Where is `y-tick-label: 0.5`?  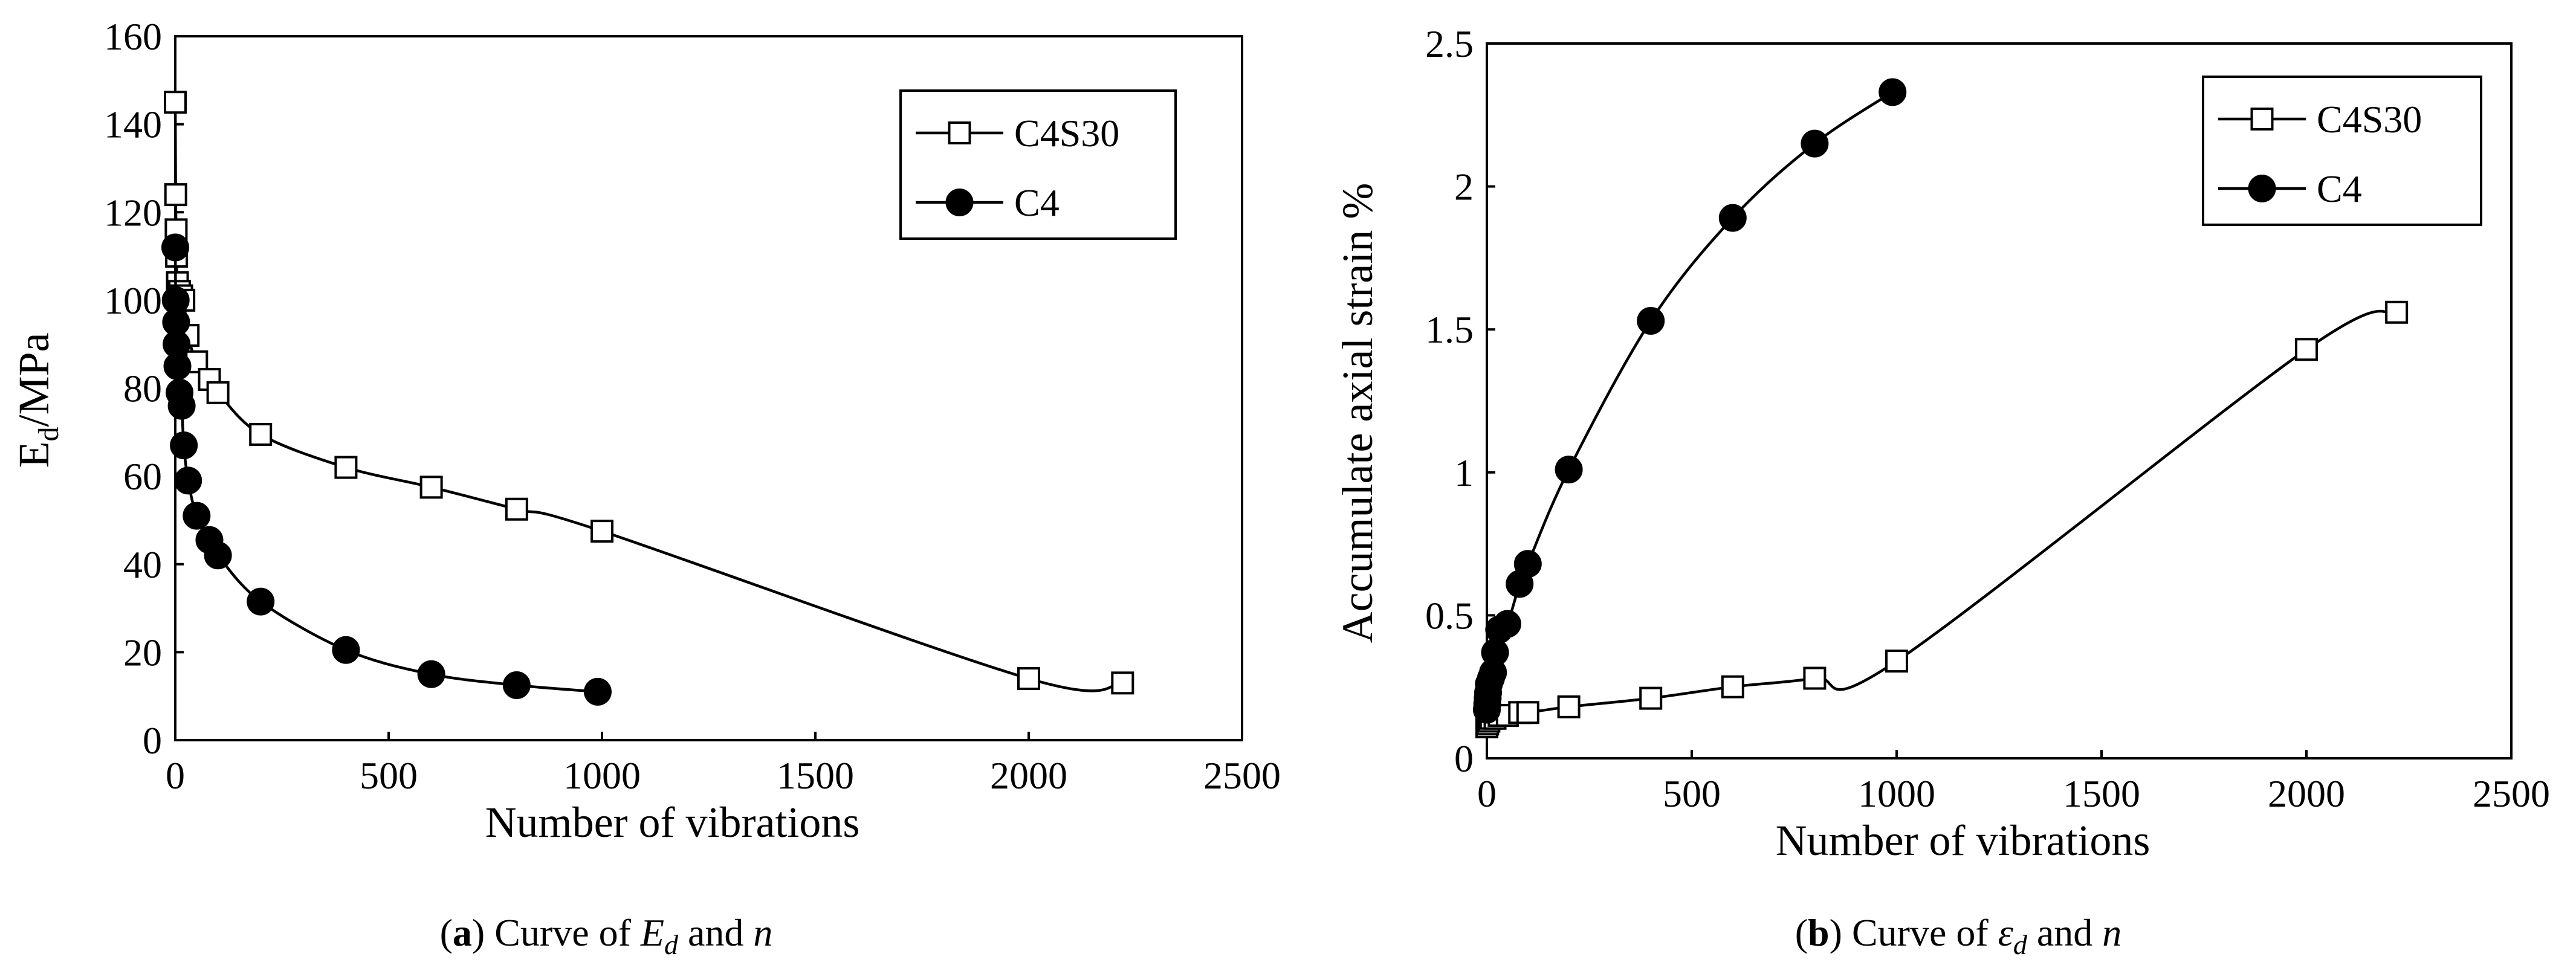 y-tick-label: 0.5 is located at coordinates (1449, 615).